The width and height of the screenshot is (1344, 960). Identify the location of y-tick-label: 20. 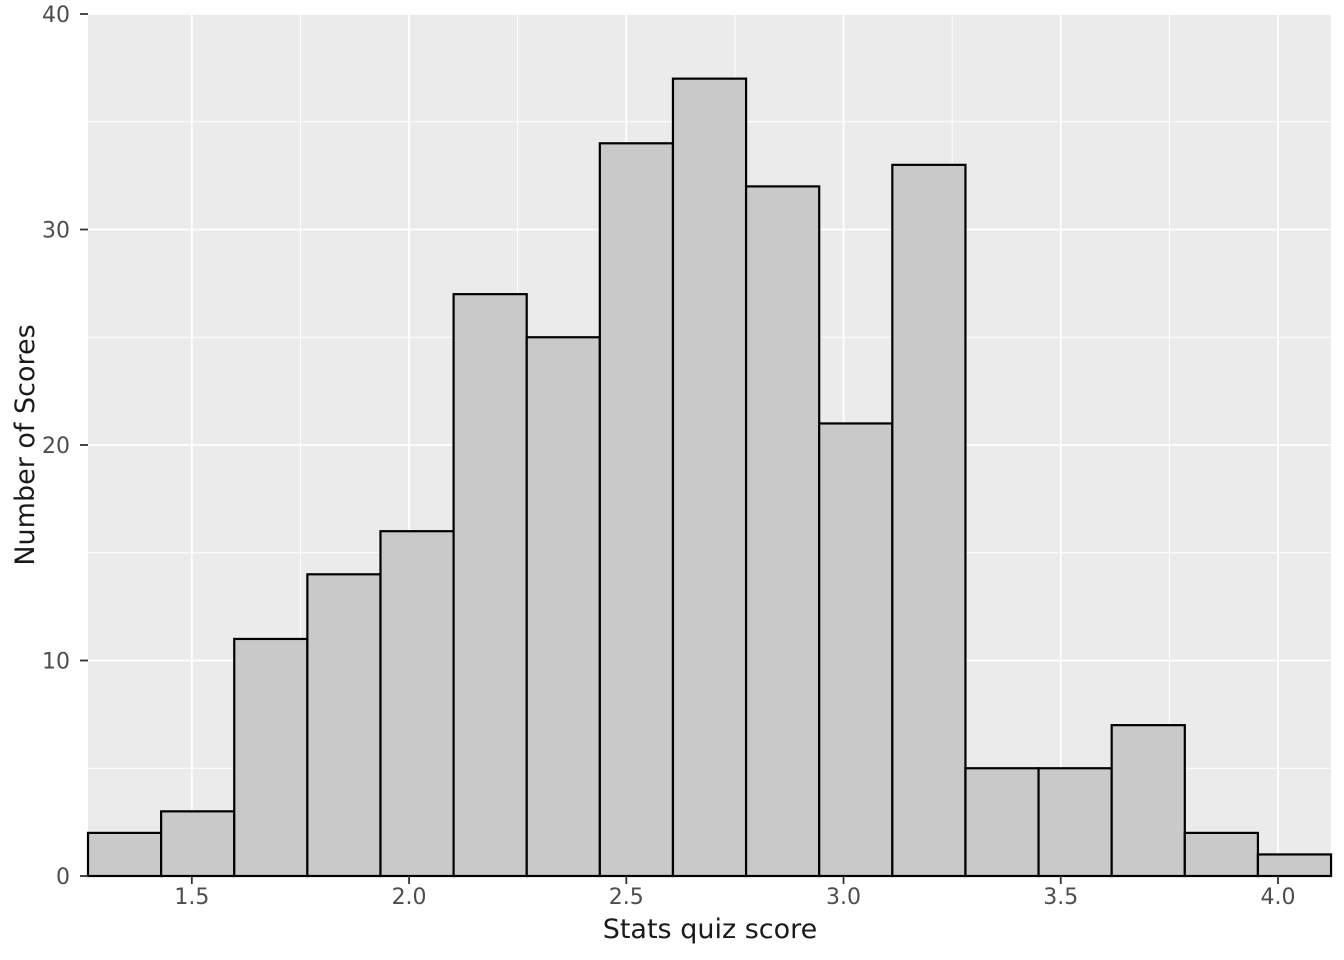
(56, 446).